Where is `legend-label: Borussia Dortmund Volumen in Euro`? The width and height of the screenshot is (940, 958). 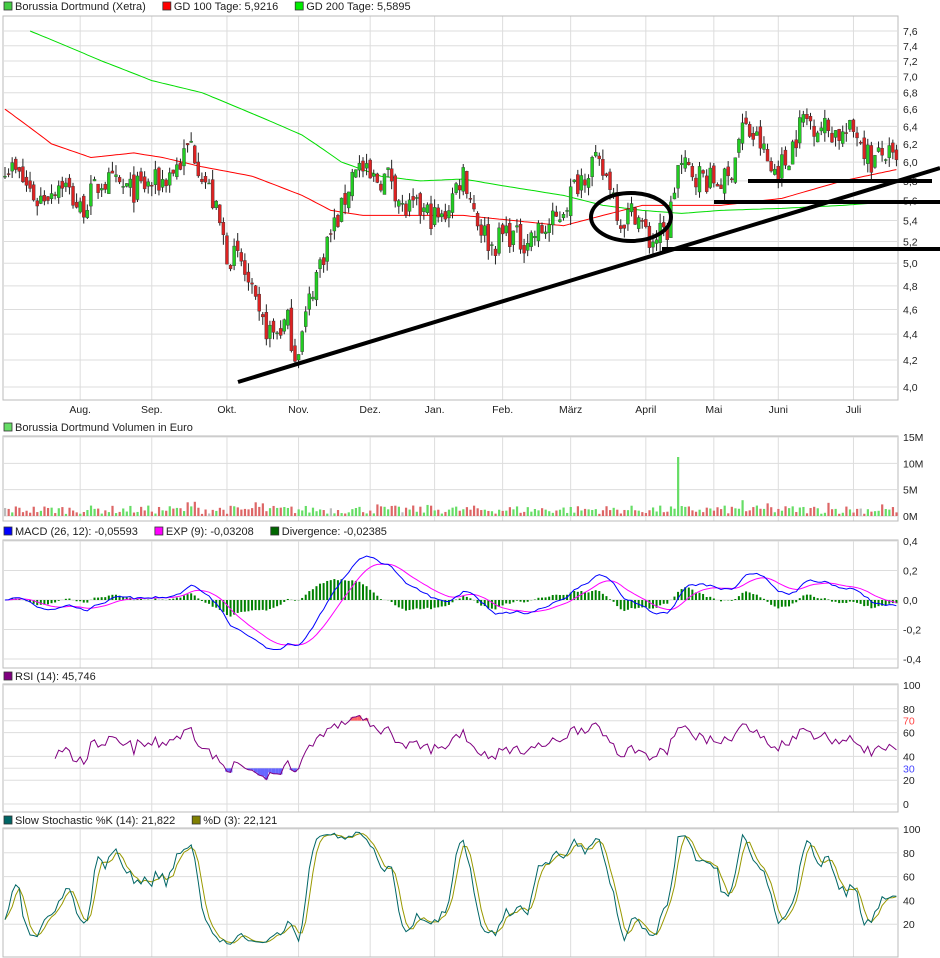 legend-label: Borussia Dortmund Volumen in Euro is located at coordinates (104, 428).